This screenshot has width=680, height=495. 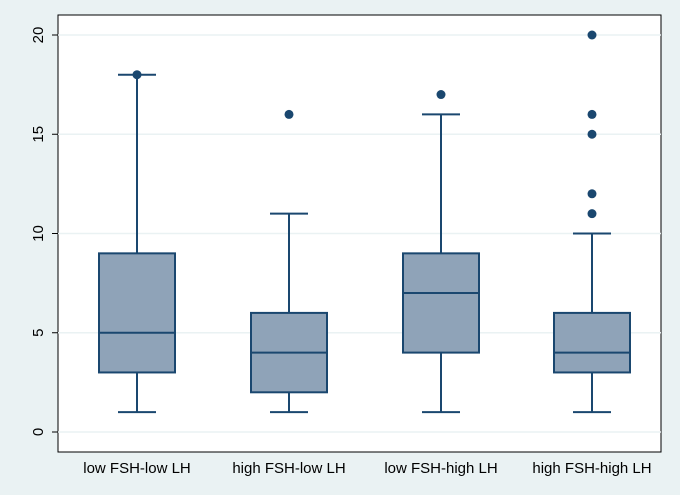 I want to click on y-tick-label: 20, so click(x=38, y=35).